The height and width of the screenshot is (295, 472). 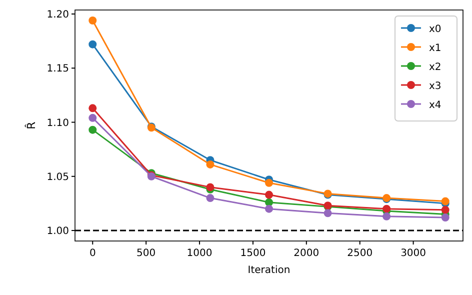 What do you see at coordinates (435, 48) in the screenshot?
I see `legend-label: x1` at bounding box center [435, 48].